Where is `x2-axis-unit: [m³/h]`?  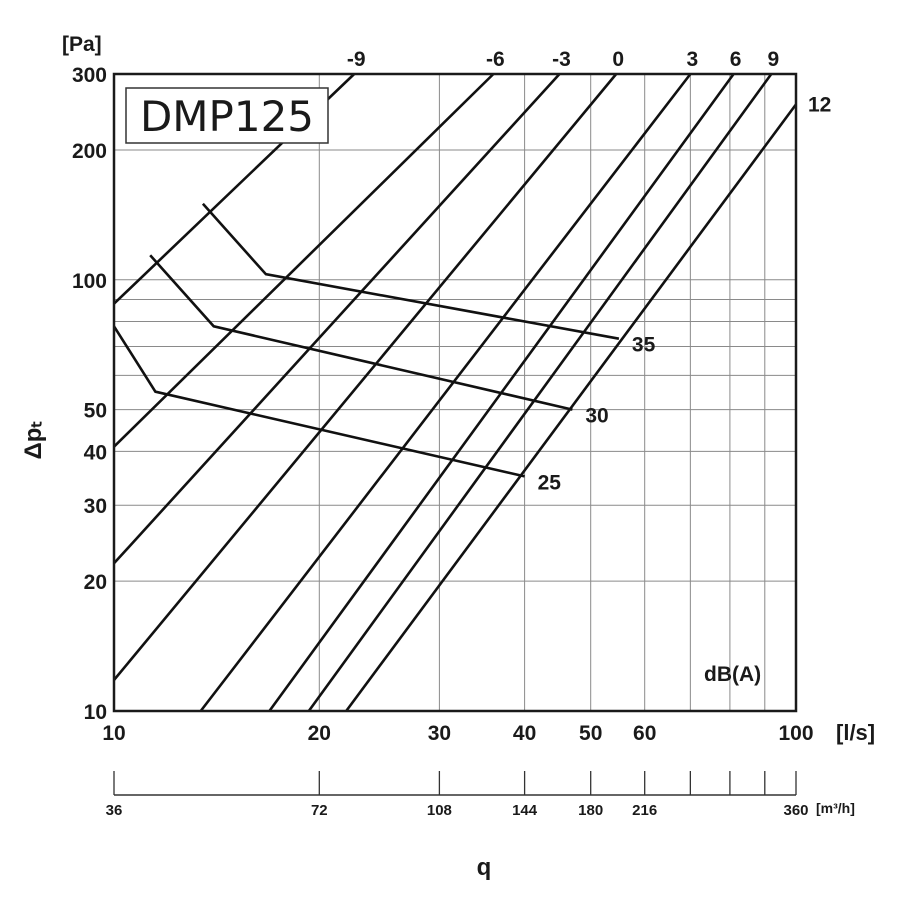
x2-axis-unit: [m³/h] is located at coordinates (835, 808).